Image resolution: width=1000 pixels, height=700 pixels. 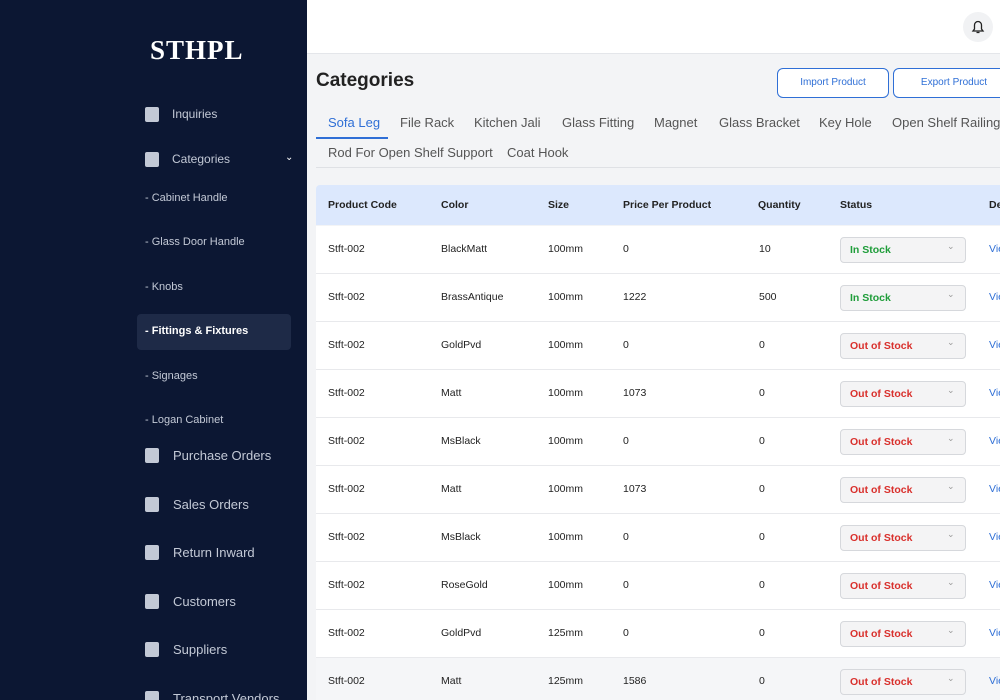 I want to click on table-cell: 125mm, so click(x=566, y=633).